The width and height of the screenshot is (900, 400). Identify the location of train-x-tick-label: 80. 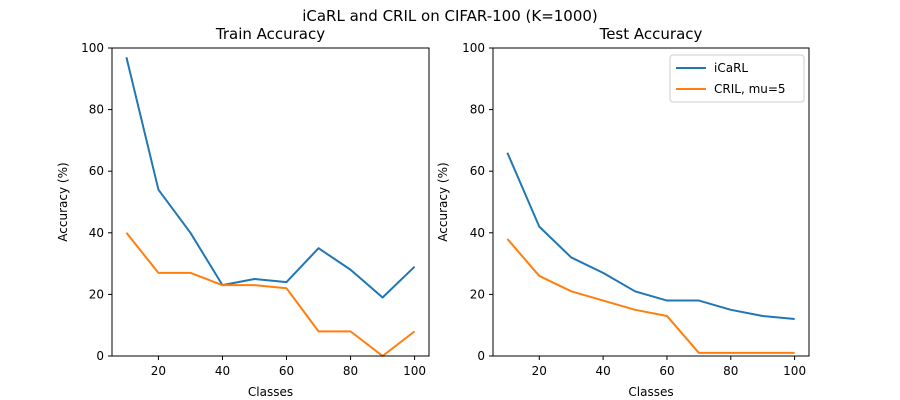
(350, 371).